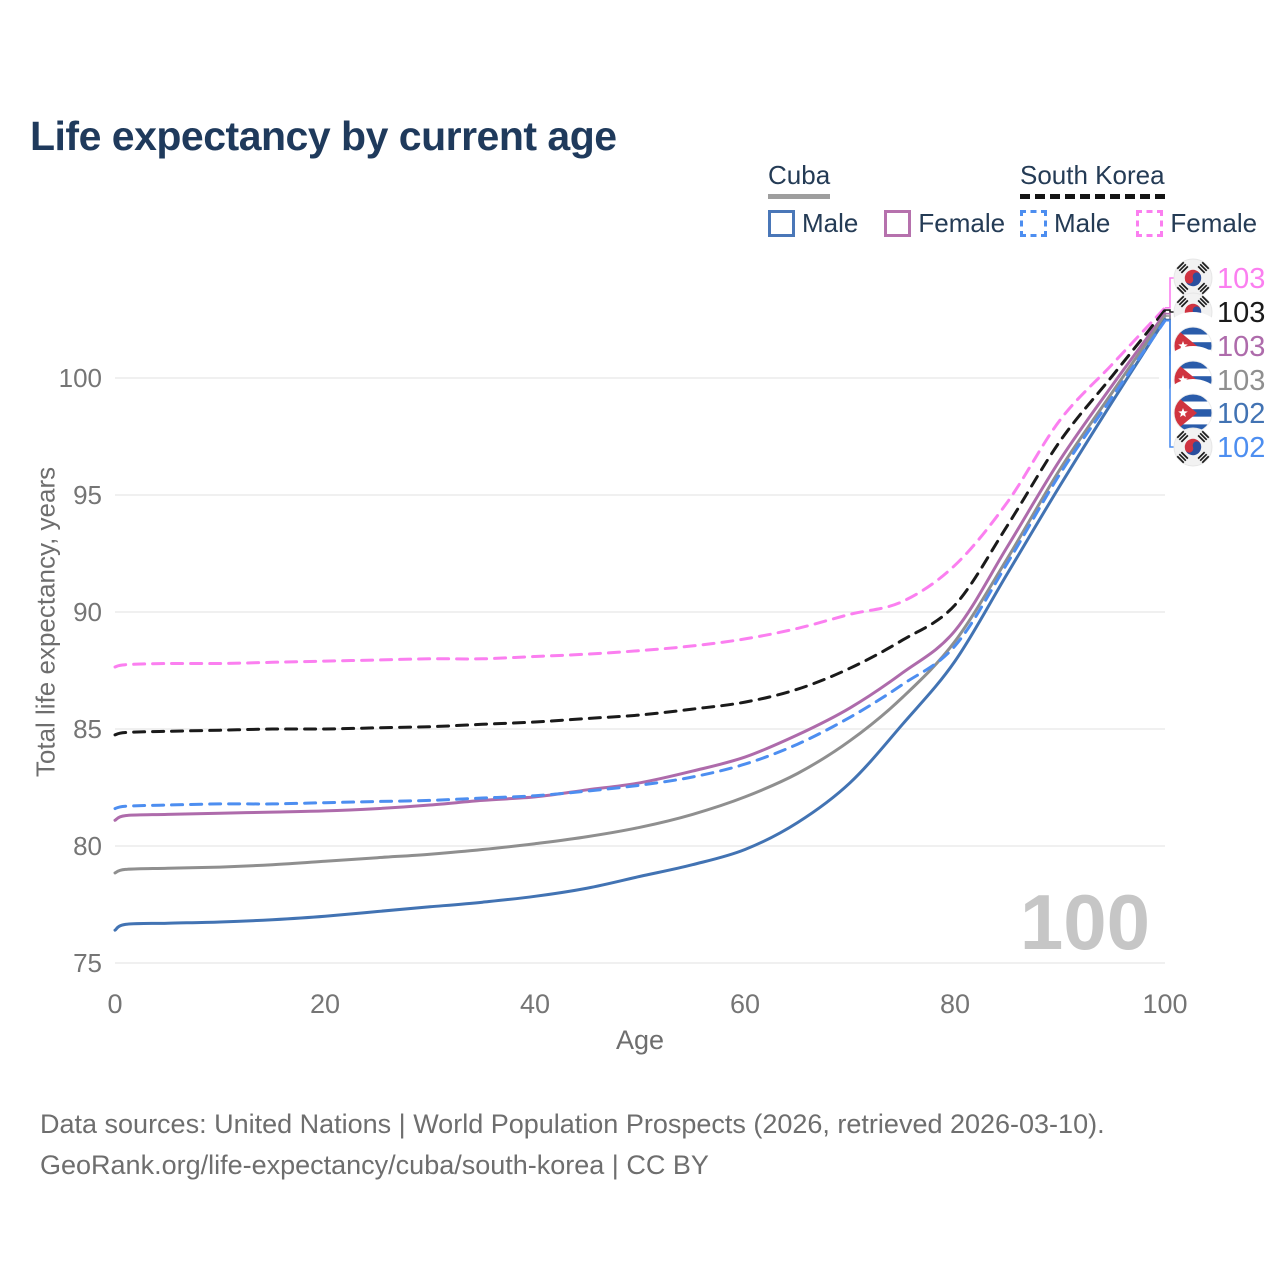  Describe the element at coordinates (535, 1004) in the screenshot. I see `x-tick-label: 40` at that location.